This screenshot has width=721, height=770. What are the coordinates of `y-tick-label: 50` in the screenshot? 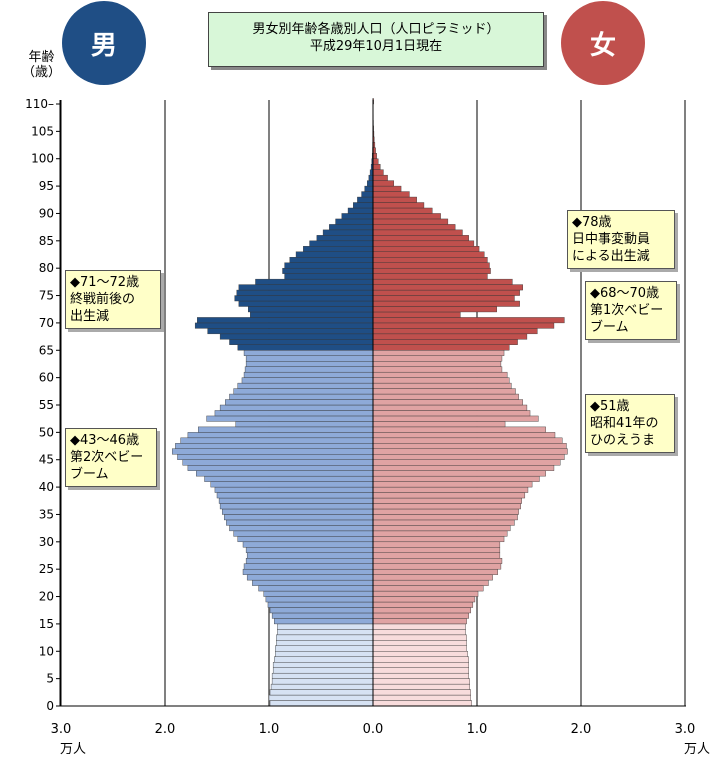 It's located at (46, 432).